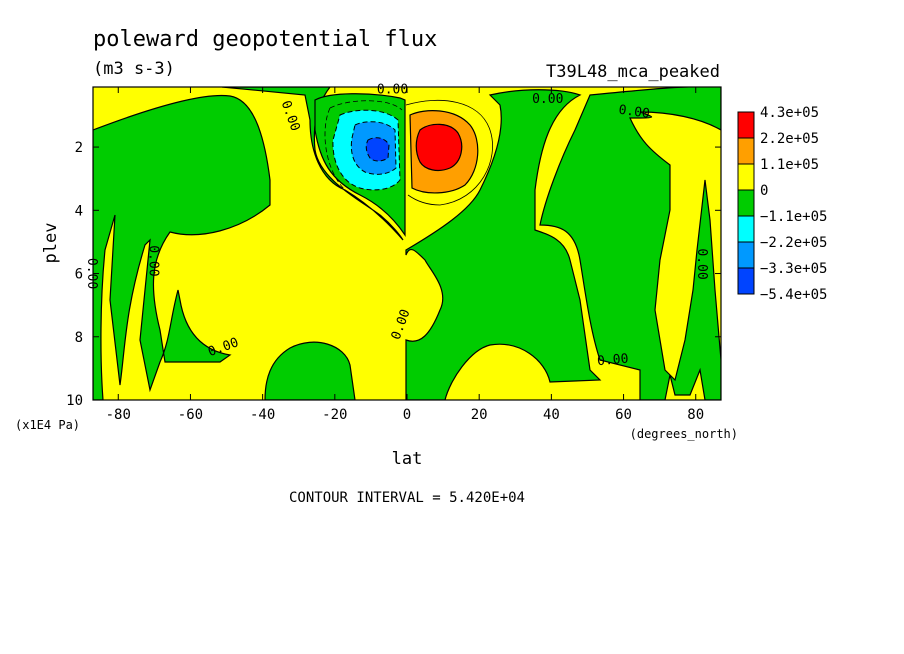 The height and width of the screenshot is (654, 904). I want to click on legend-label: 0, so click(764, 191).